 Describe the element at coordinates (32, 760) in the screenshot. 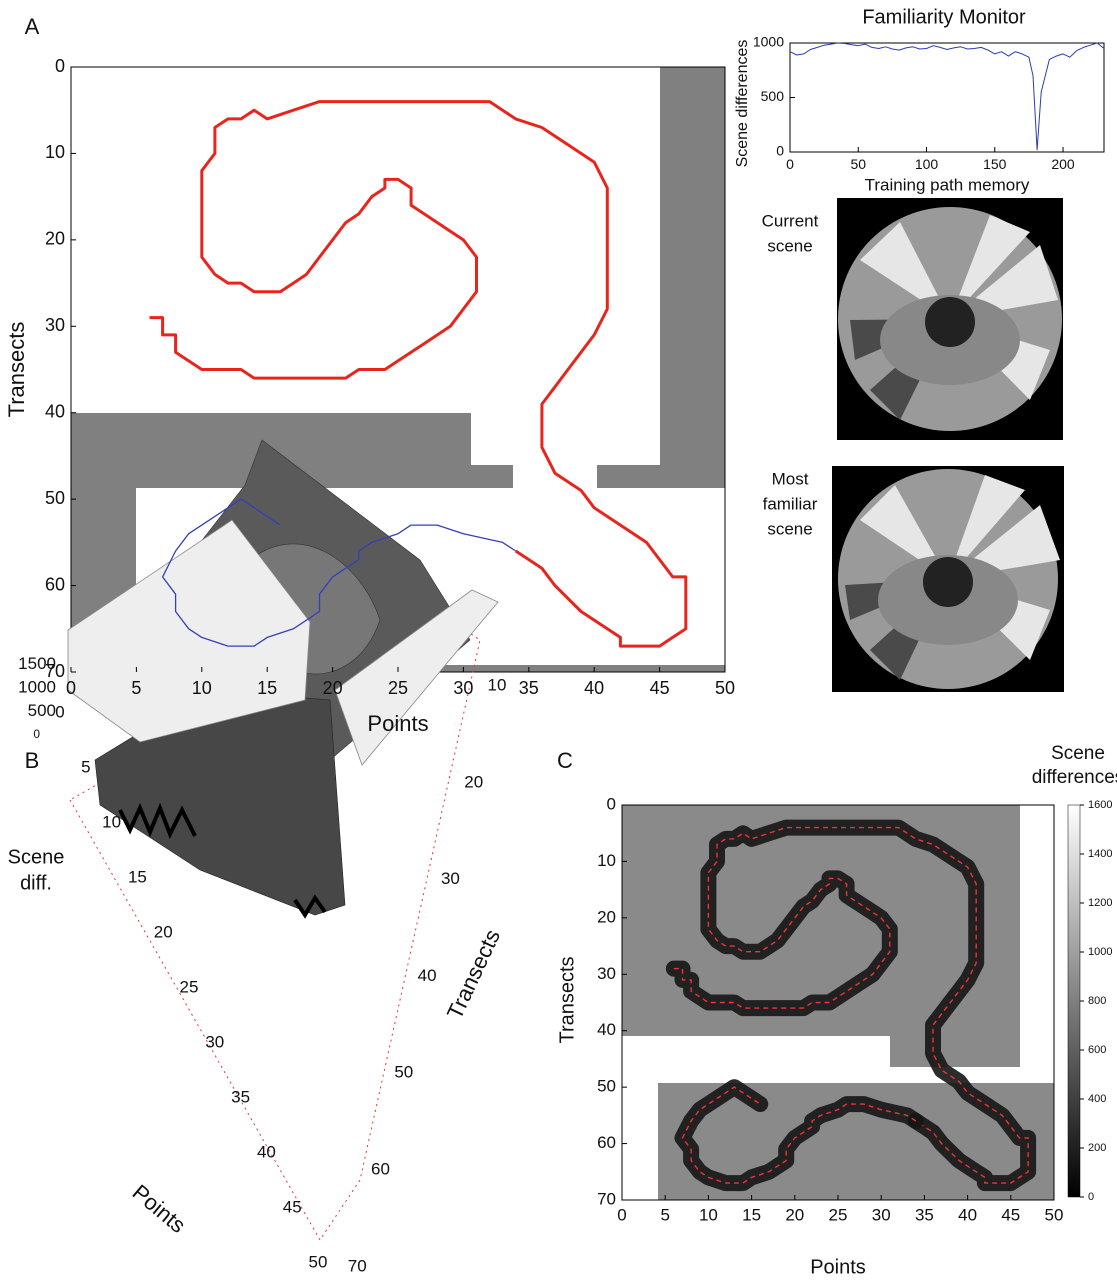

I see `panel-label: B` at that location.